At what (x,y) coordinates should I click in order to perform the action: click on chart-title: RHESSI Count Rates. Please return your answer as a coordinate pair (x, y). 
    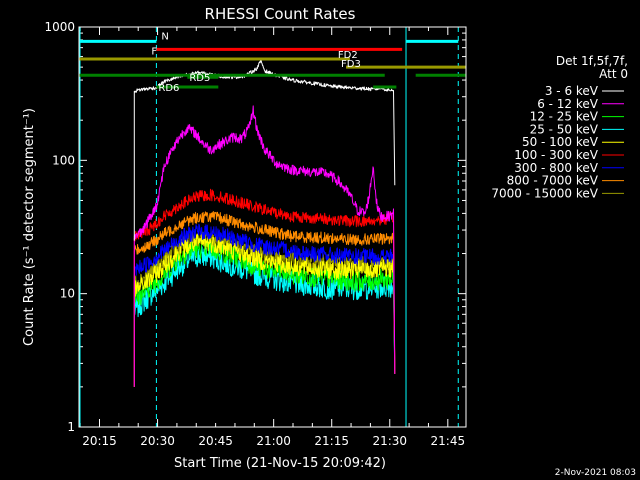
    Looking at the image, I should click on (280, 14).